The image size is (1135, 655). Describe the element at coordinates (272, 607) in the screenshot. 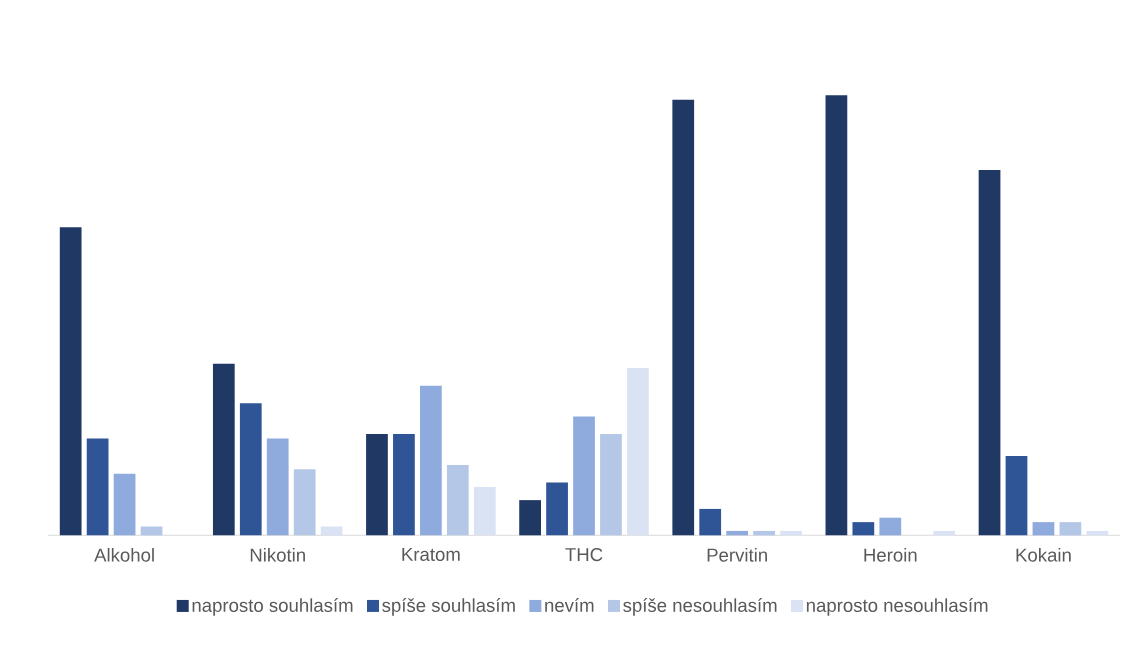

I see `legend-label: naprosto souhlasím` at that location.